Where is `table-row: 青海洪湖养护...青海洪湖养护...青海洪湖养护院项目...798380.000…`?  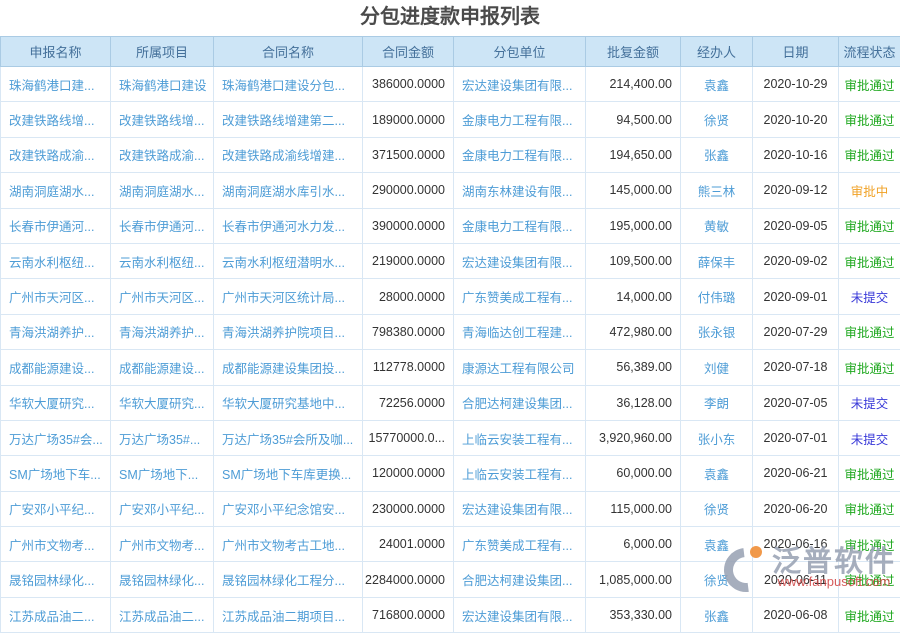
table-row: 青海洪湖养护...青海洪湖养护...青海洪湖养护院项目...798380.000… is located at coordinates (450, 331).